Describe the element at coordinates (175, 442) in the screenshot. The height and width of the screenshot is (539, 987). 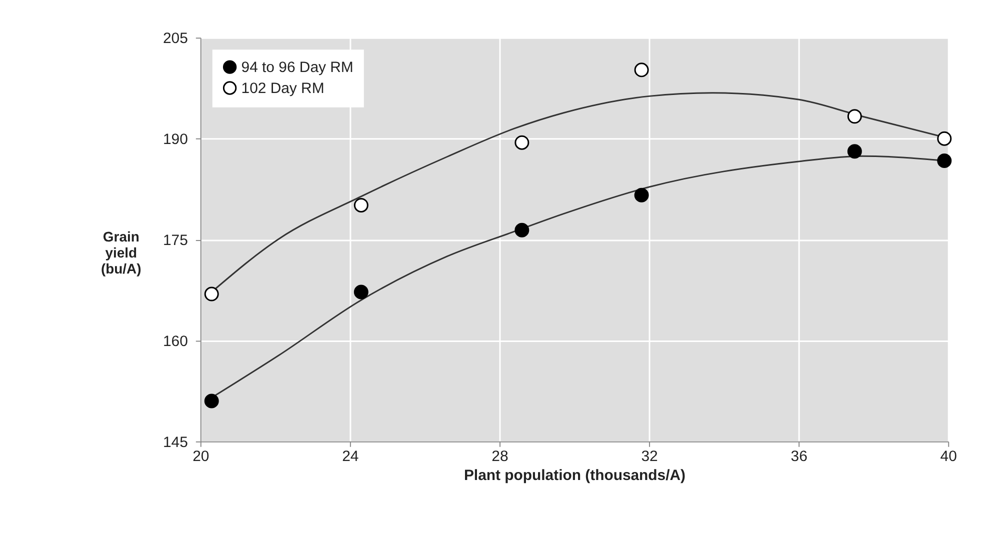
I see `y-tick-label: 145` at that location.